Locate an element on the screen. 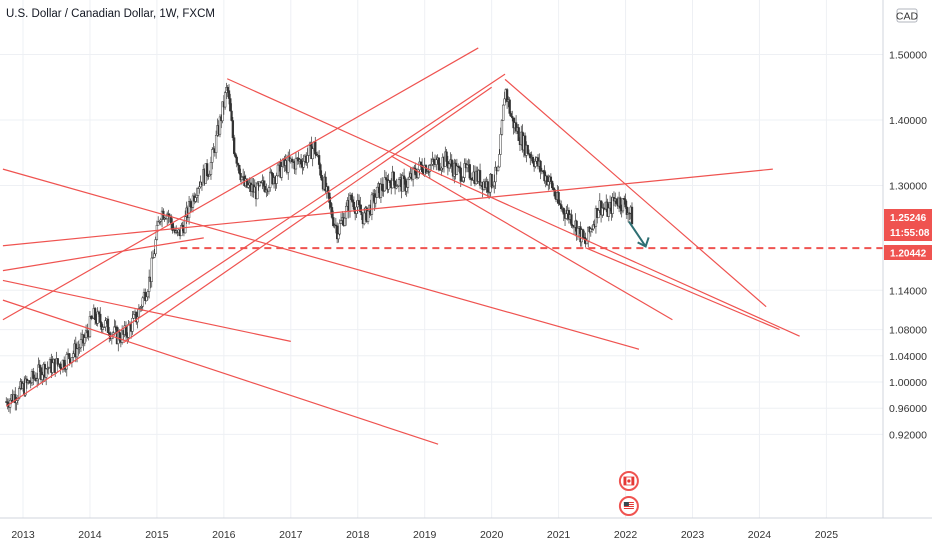  x-tick-label: 2013 is located at coordinates (23, 535).